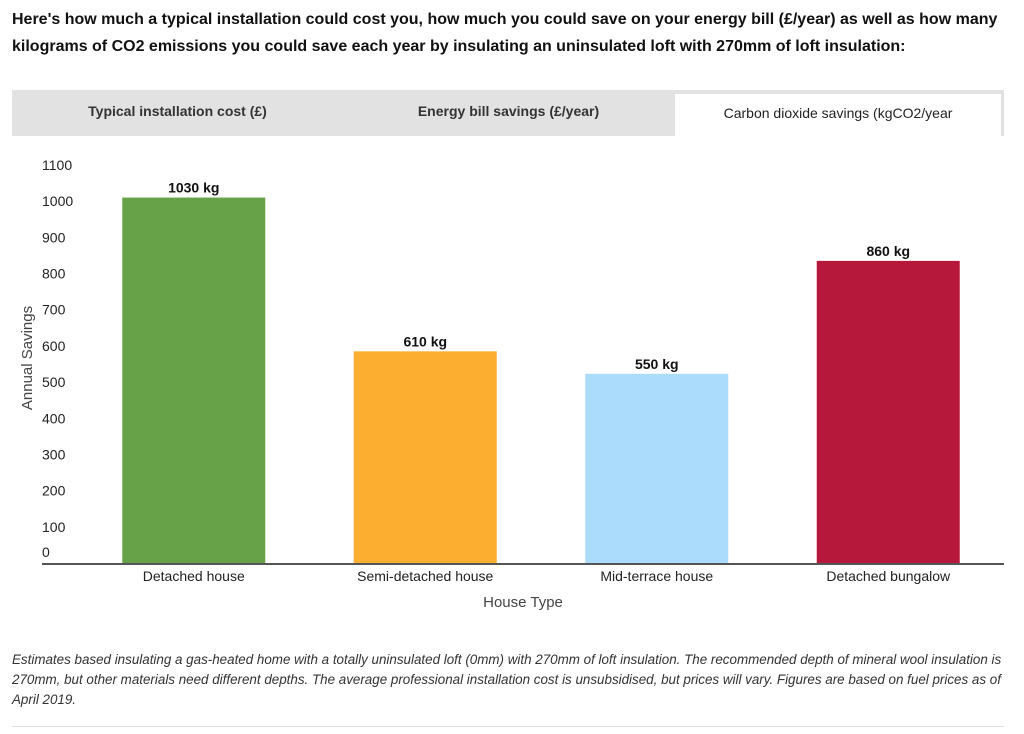  What do you see at coordinates (27, 358) in the screenshot?
I see `y-axis-title: Annual Savings` at bounding box center [27, 358].